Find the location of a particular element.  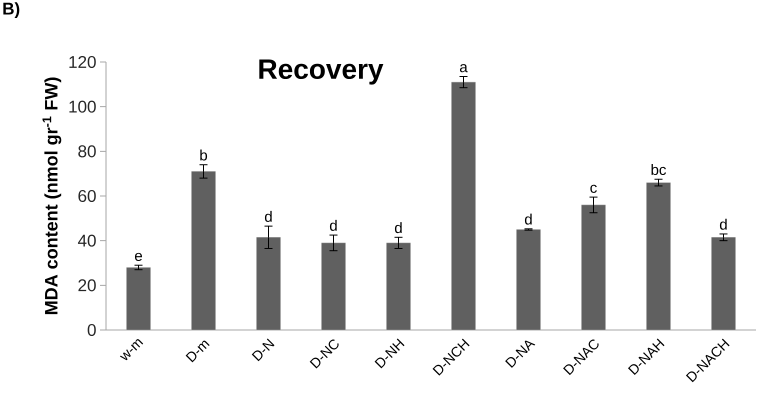

text: B) is located at coordinates (11, 10).